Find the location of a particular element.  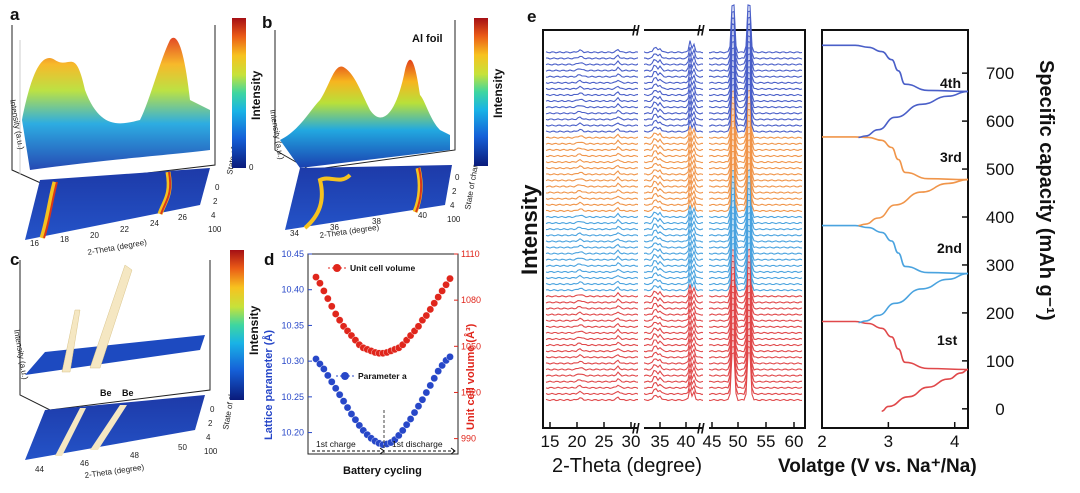

panel-d-legend-a: Parameter a is located at coordinates (382, 376).